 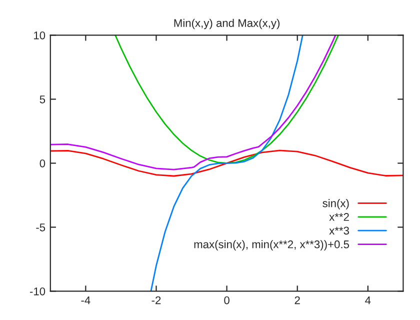 What do you see at coordinates (43, 100) in the screenshot?
I see `y-tick-label: 5` at bounding box center [43, 100].